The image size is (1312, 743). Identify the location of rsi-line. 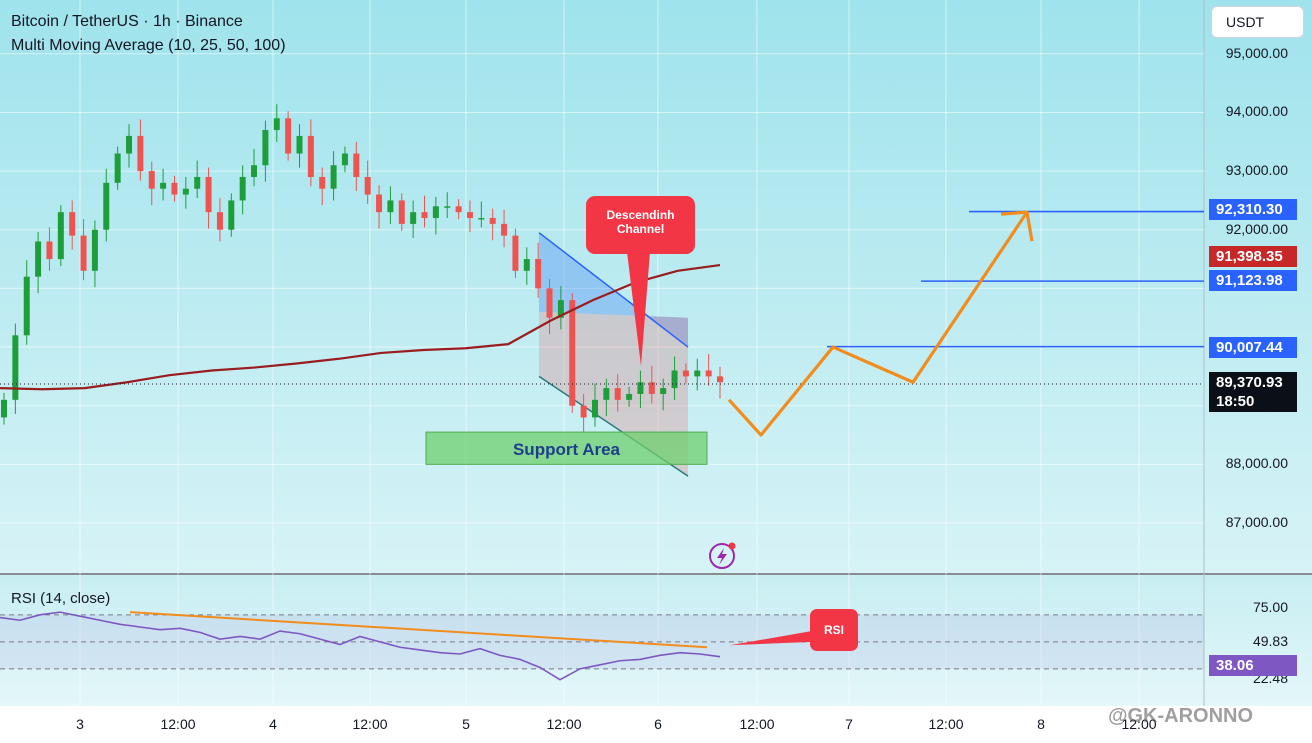
(360, 646).